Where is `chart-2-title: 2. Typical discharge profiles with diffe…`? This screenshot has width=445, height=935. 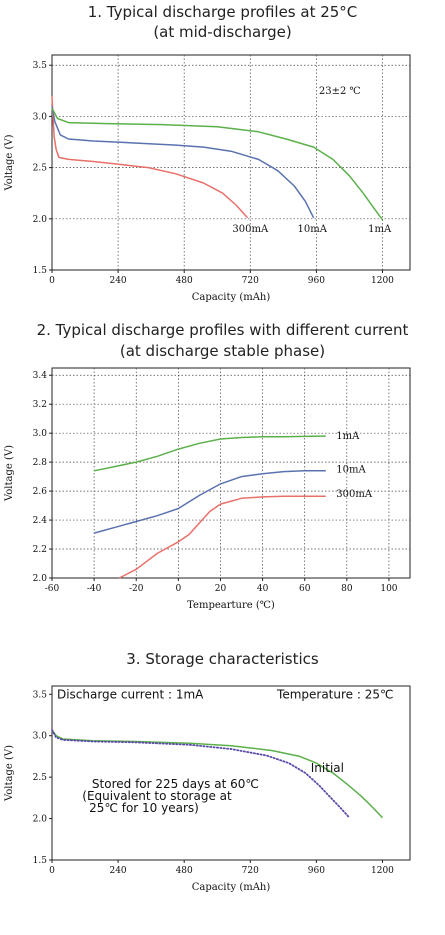 chart-2-title: 2. Typical discharge profiles with diffe… is located at coordinates (222, 330).